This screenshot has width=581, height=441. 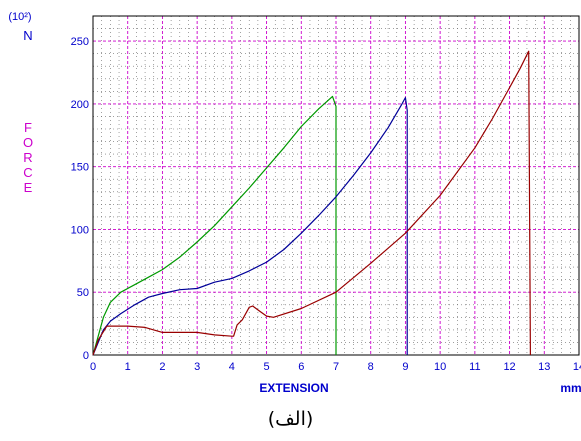 What do you see at coordinates (27, 172) in the screenshot?
I see `y-axis-title-letter: C` at bounding box center [27, 172].